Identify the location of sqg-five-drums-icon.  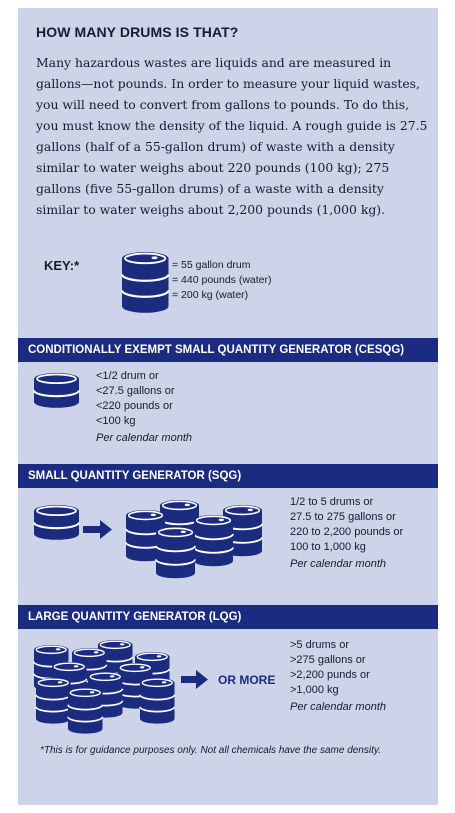
(194, 539).